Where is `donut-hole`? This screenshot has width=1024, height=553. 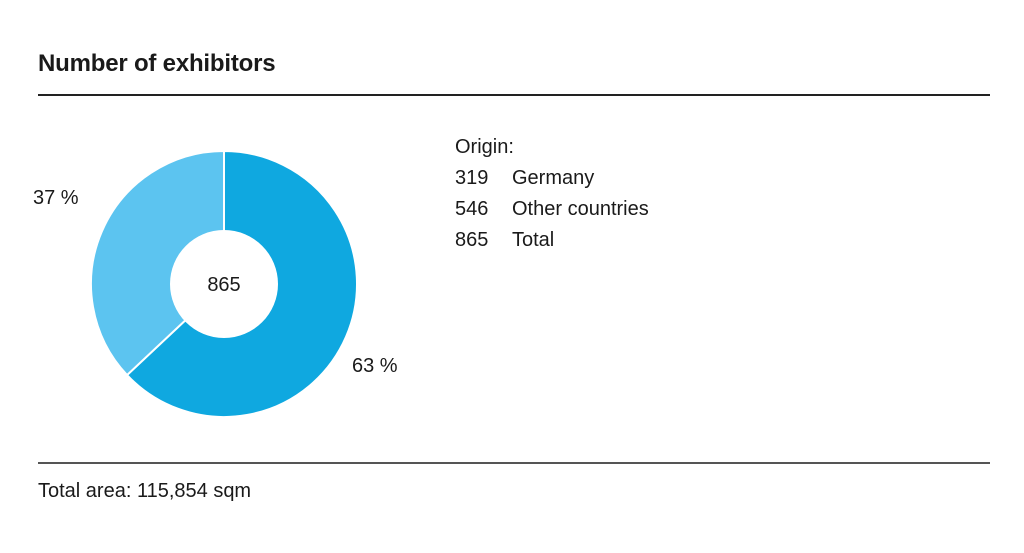 donut-hole is located at coordinates (224, 284).